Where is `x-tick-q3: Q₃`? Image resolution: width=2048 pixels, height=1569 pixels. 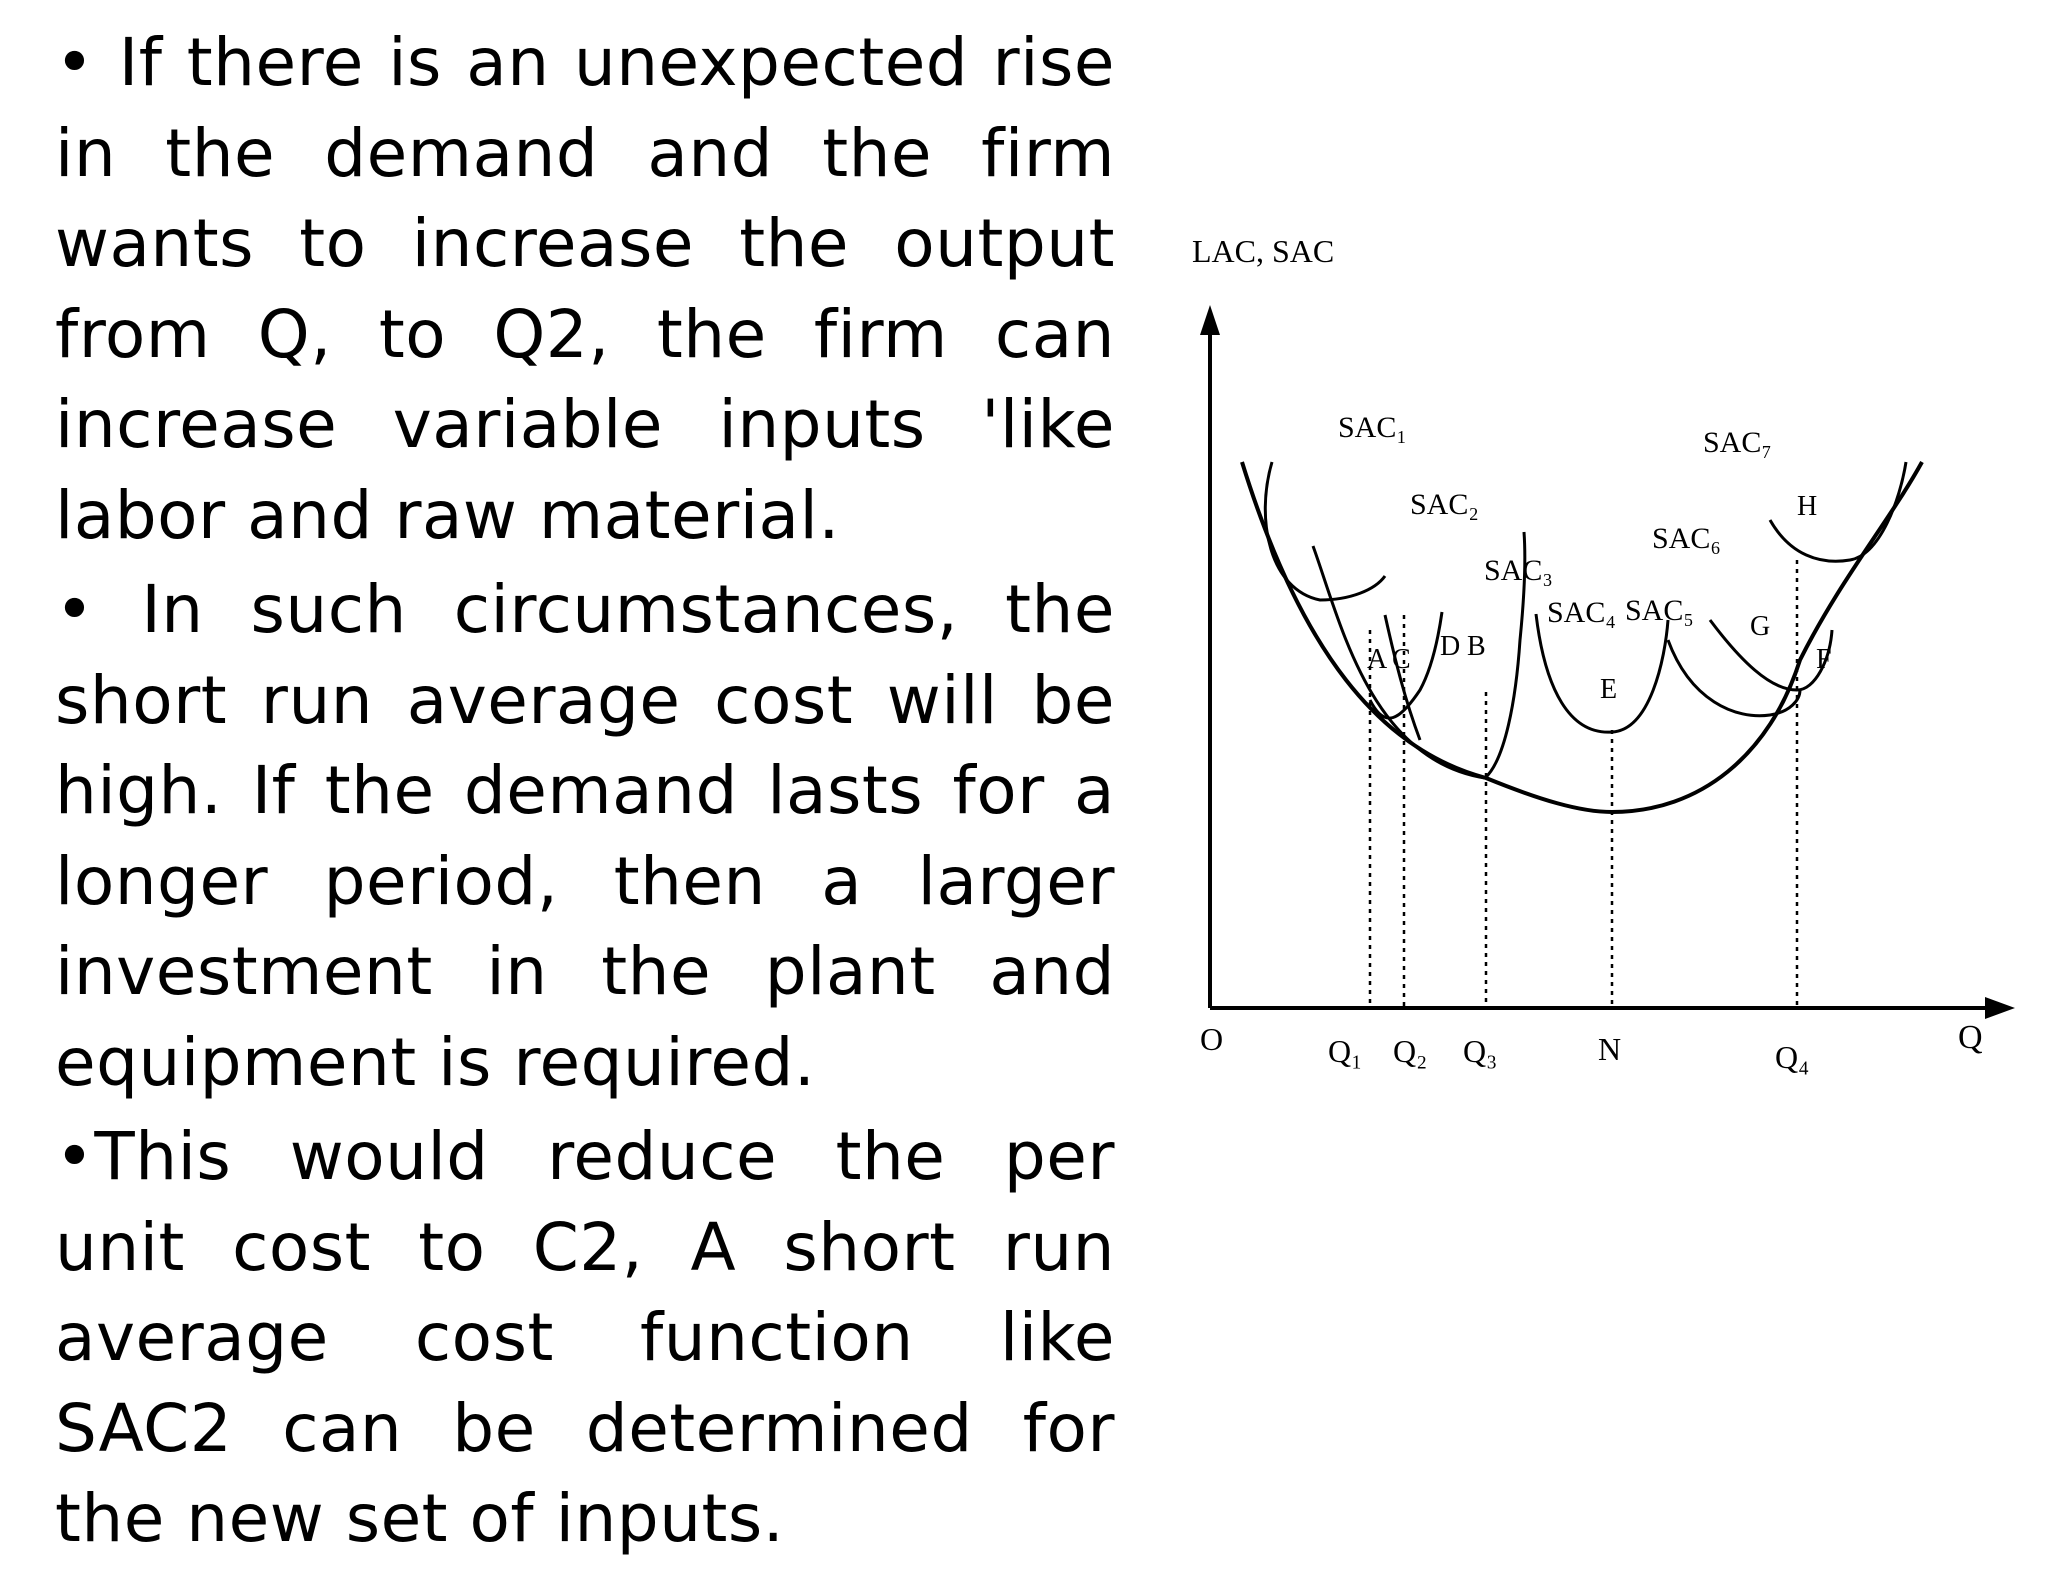
x-tick-q3: Q₃ is located at coordinates (1480, 1051).